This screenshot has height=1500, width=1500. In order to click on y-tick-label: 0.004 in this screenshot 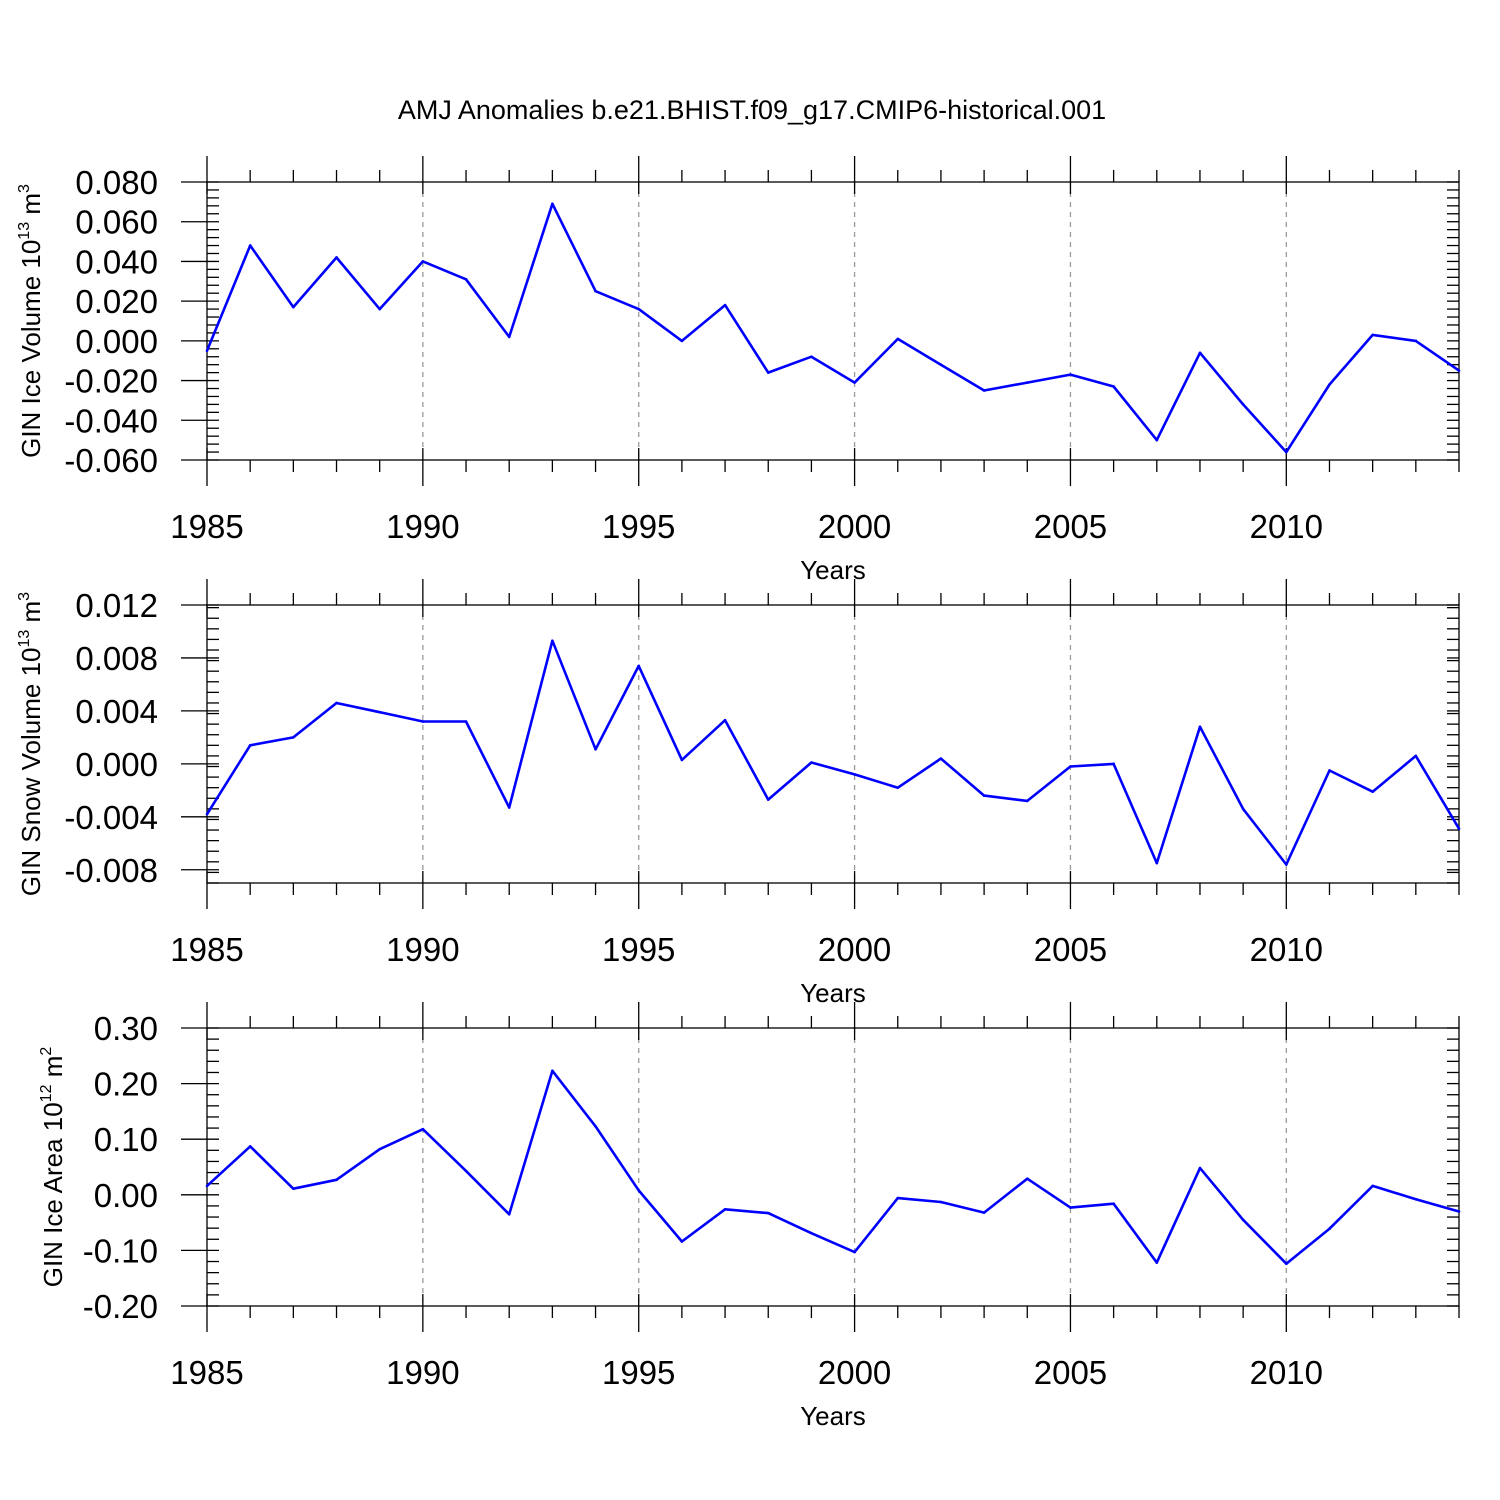, I will do `click(116, 711)`.